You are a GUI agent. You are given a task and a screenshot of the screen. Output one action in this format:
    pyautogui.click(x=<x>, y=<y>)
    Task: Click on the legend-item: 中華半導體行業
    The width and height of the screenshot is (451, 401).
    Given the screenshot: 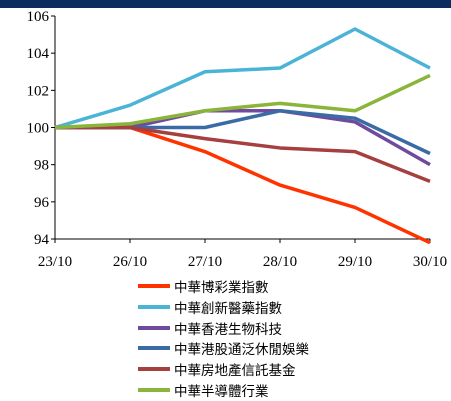 What is the action you would take?
    pyautogui.click(x=223, y=389)
    